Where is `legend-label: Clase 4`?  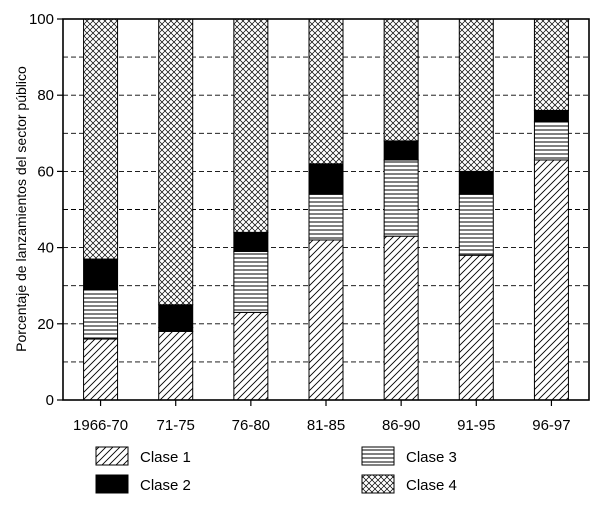
legend-label: Clase 4 is located at coordinates (431, 485).